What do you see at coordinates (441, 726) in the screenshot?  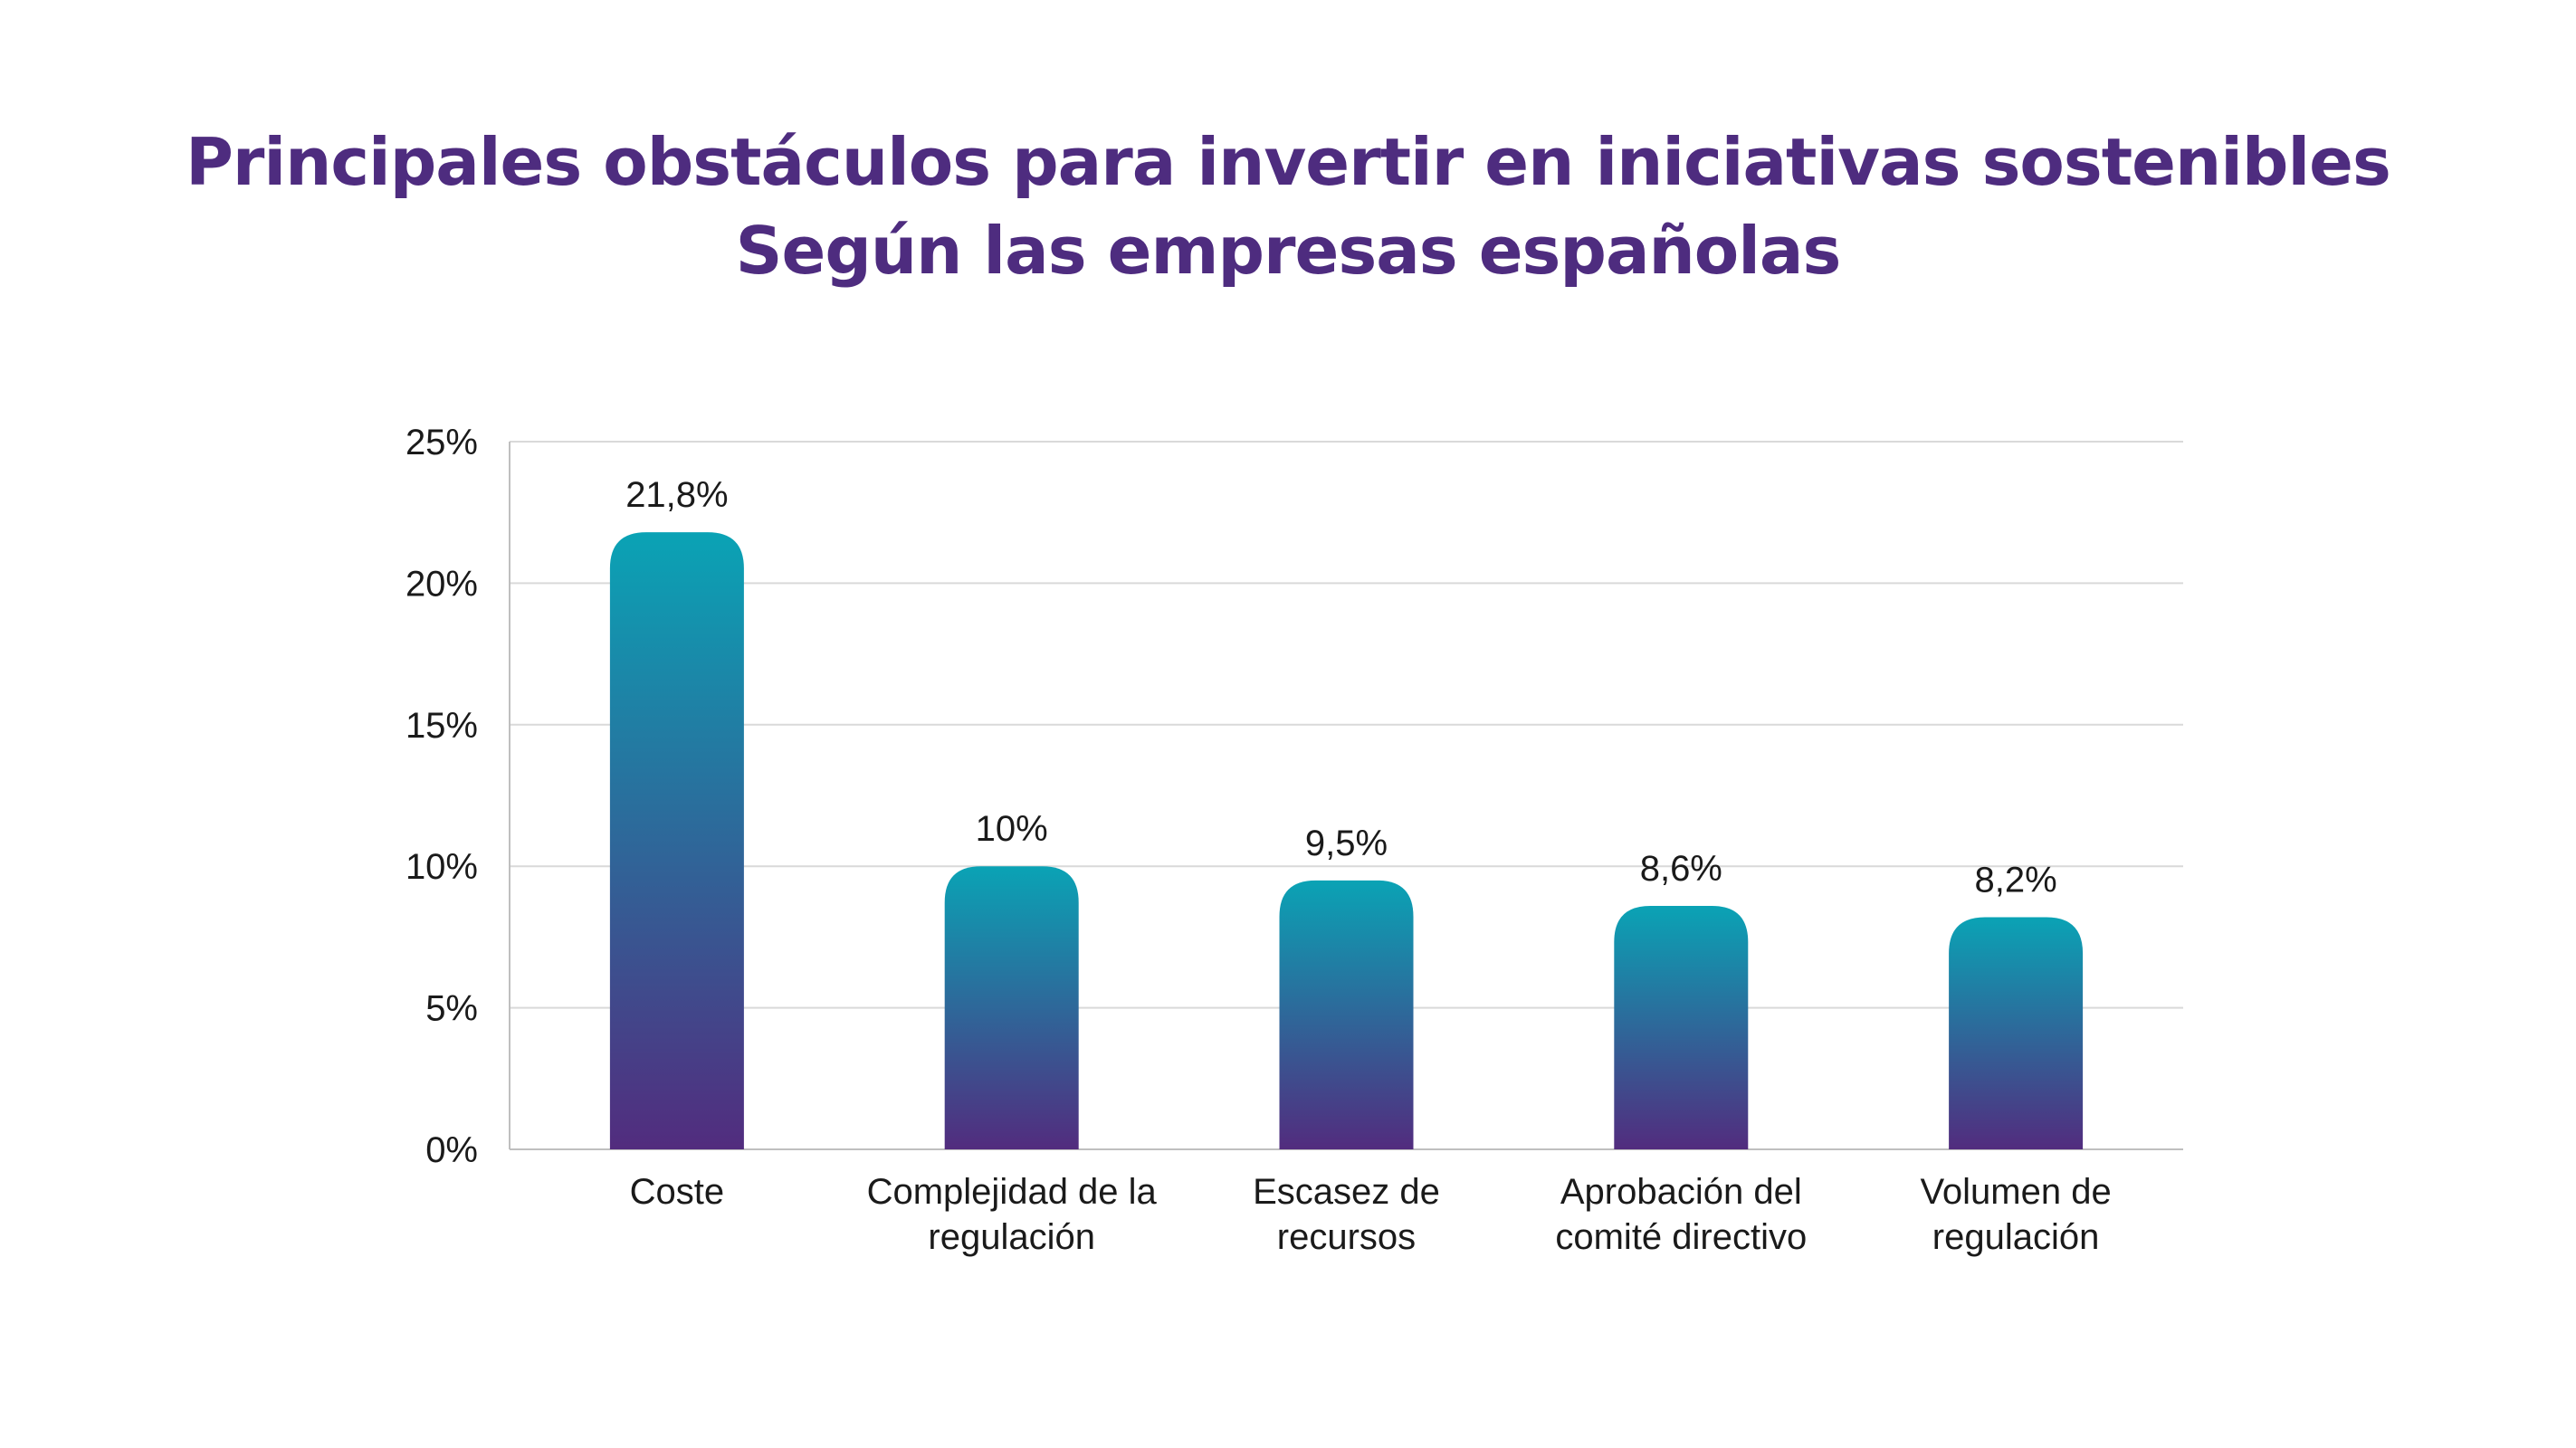 I see `y-tick-label: 15%` at bounding box center [441, 726].